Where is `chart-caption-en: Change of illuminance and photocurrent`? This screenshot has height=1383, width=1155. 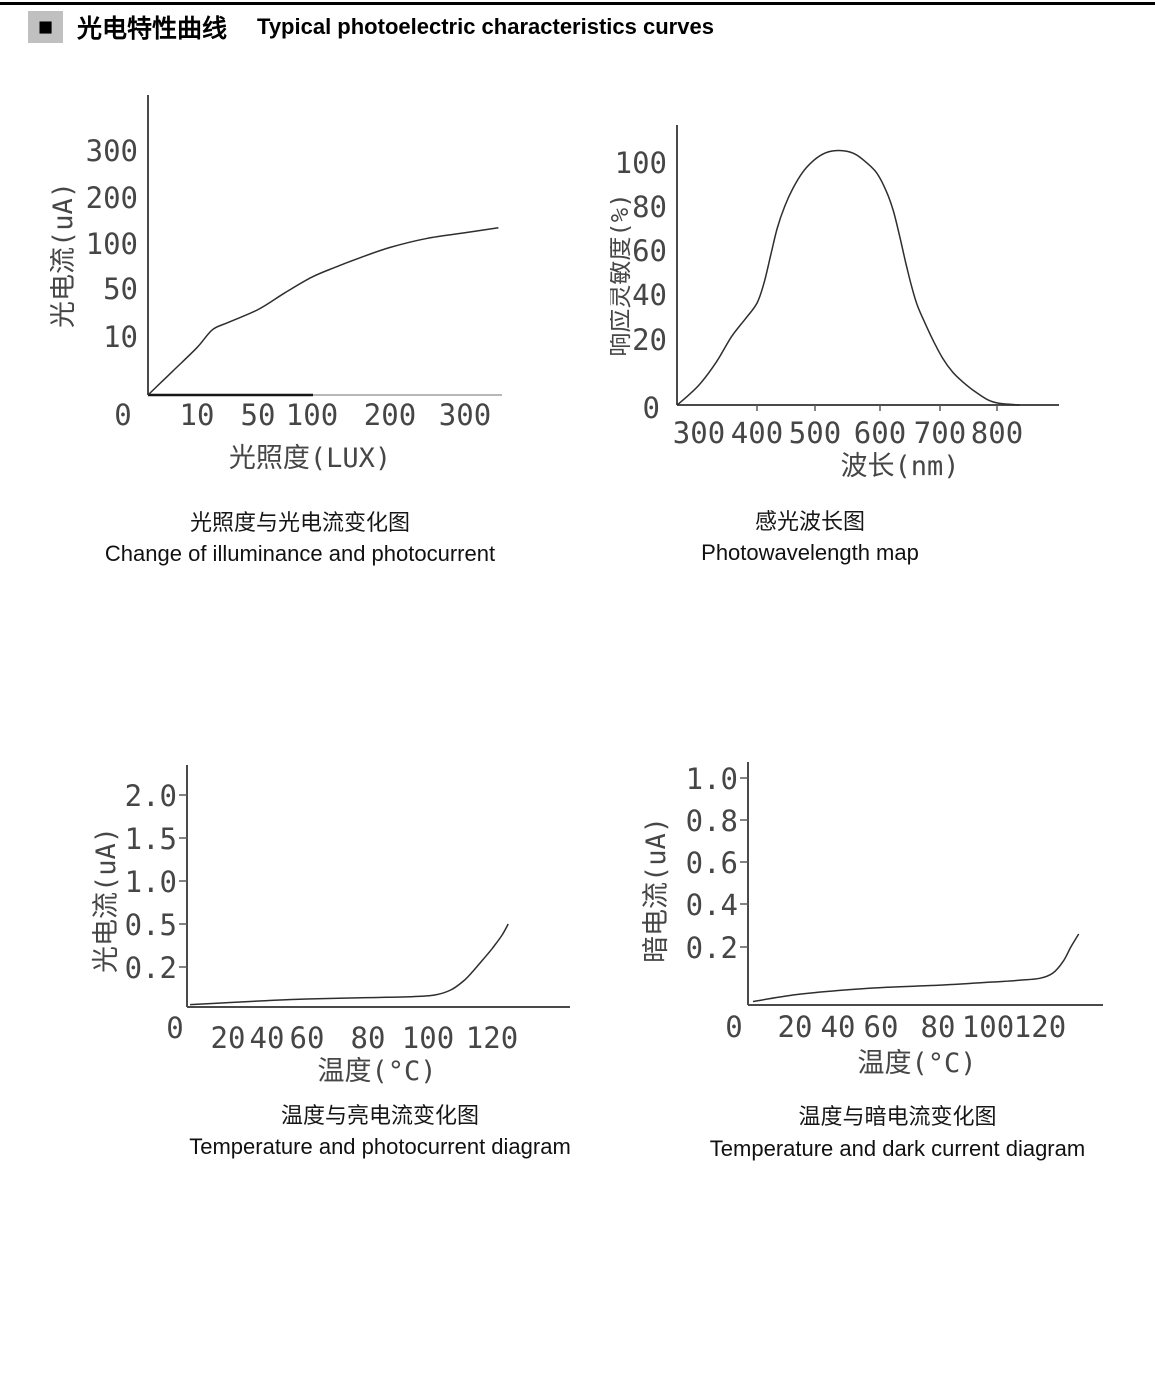 chart-caption-en: Change of illuminance and photocurrent is located at coordinates (300, 553).